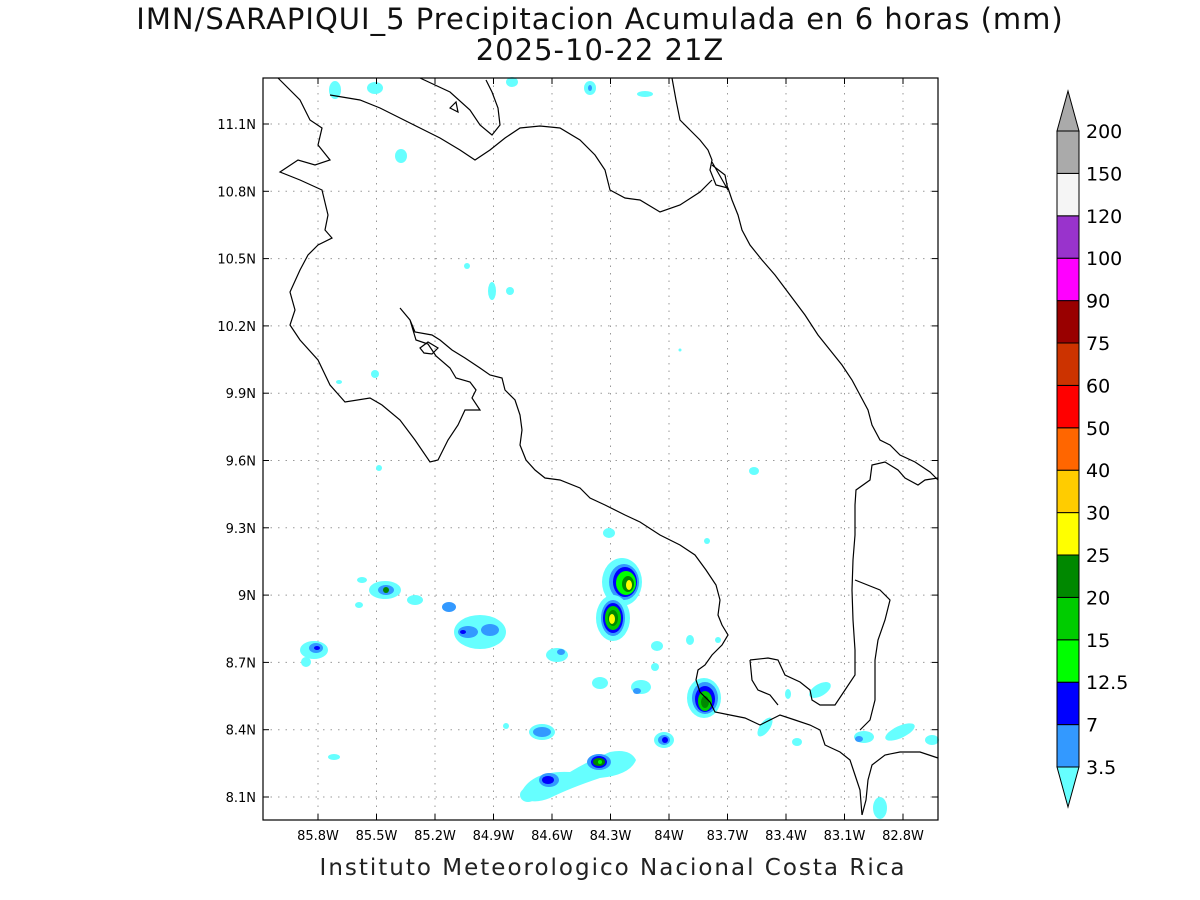 The image size is (1200, 900). What do you see at coordinates (241, 462) in the screenshot?
I see `lat-tick-label: 9.6N` at bounding box center [241, 462].